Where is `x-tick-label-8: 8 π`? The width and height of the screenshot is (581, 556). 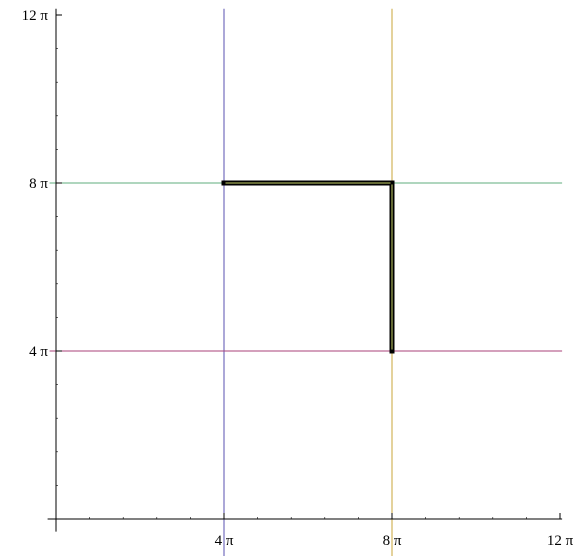 x-tick-label-8: 8 π is located at coordinates (392, 541).